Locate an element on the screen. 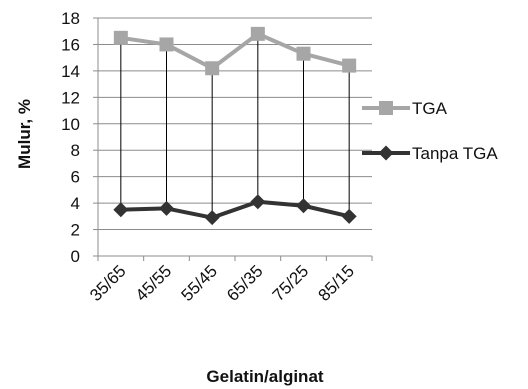 The height and width of the screenshot is (389, 528). x-tick-label: 35/65 is located at coordinates (108, 283).